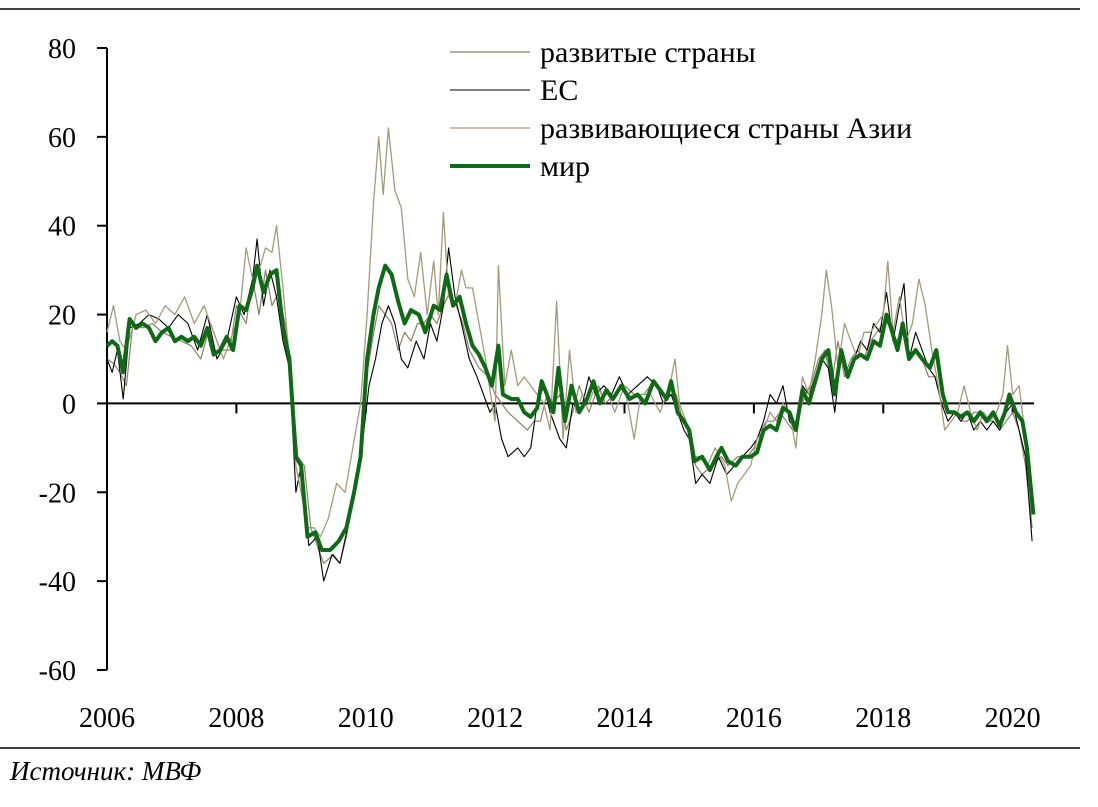  What do you see at coordinates (62, 316) in the screenshot?
I see `y-tick-label: 20` at bounding box center [62, 316].